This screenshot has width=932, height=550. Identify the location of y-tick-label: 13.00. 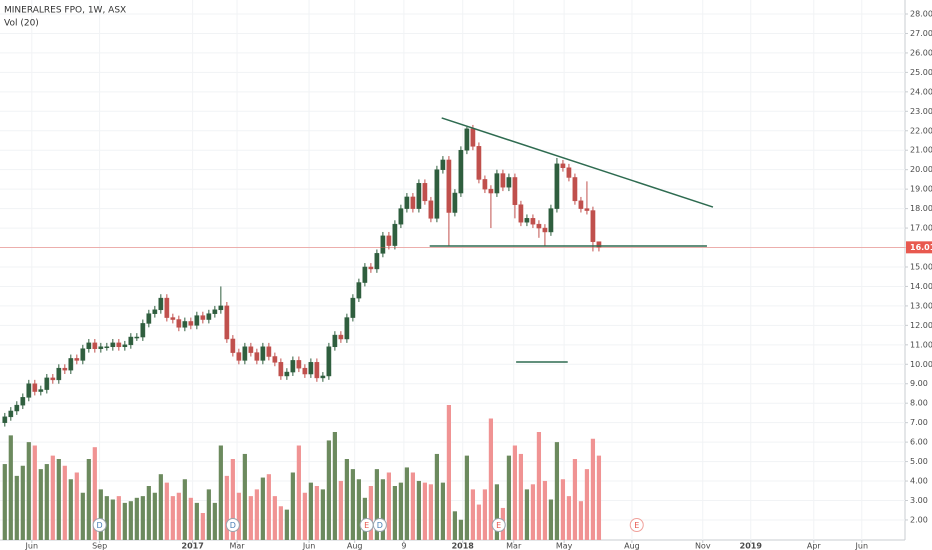
(921, 305).